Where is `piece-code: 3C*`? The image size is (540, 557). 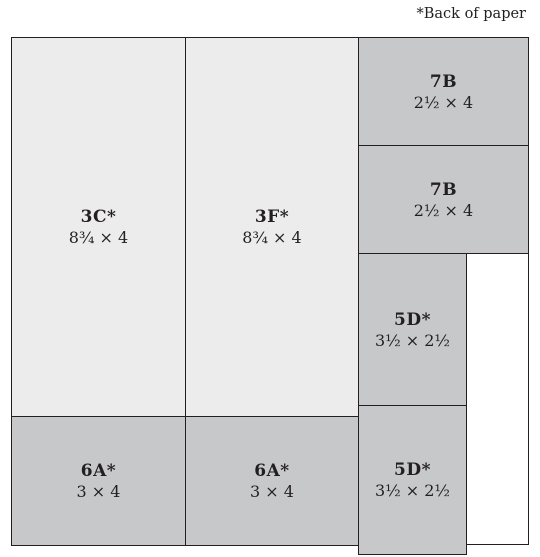 piece-code: 3C* is located at coordinates (98, 217).